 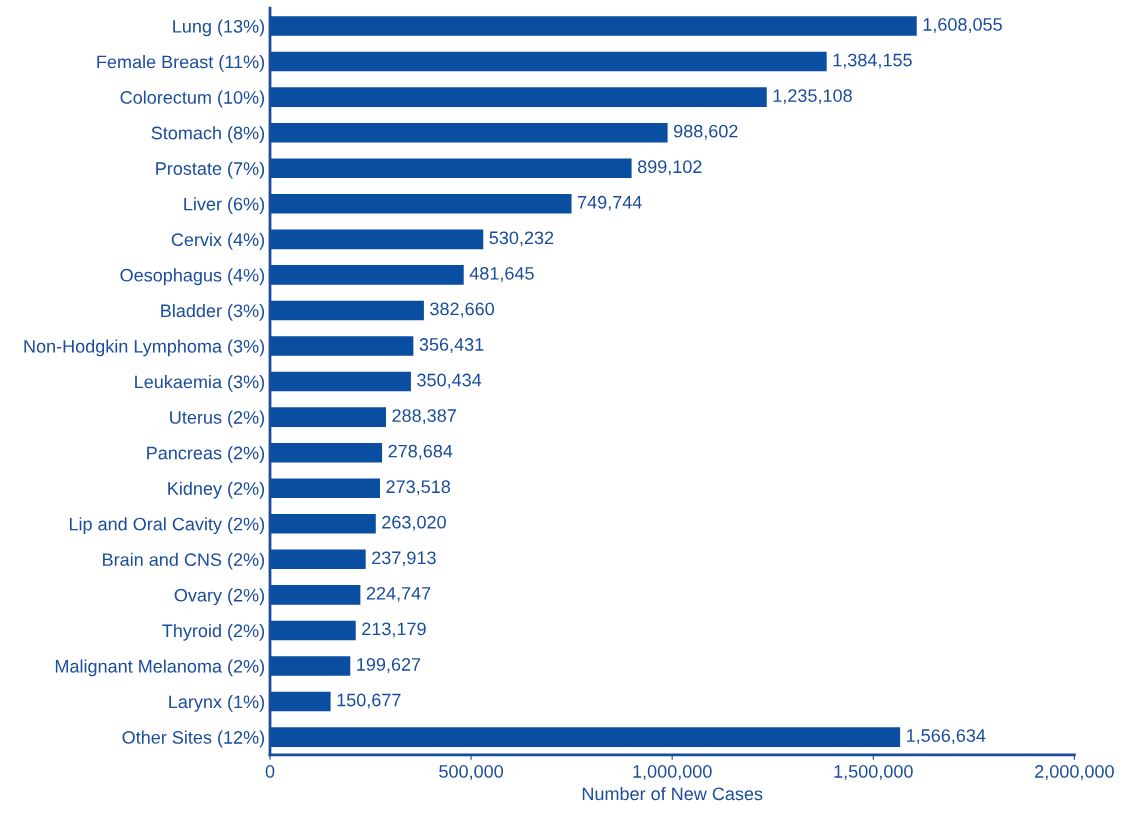 I want to click on data-label: 273,518, so click(x=418, y=488).